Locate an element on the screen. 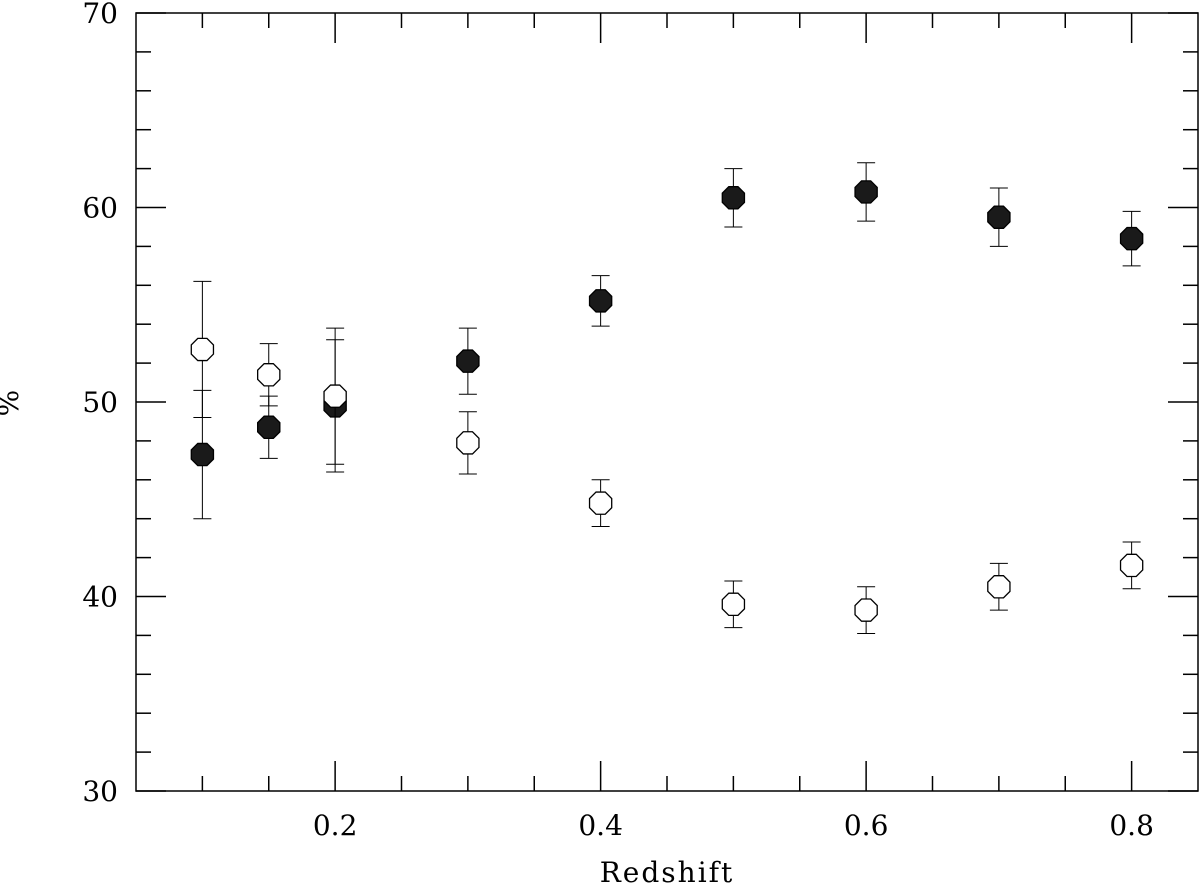 The image size is (1200, 886). x-tick-label: 0.2 is located at coordinates (335, 825).